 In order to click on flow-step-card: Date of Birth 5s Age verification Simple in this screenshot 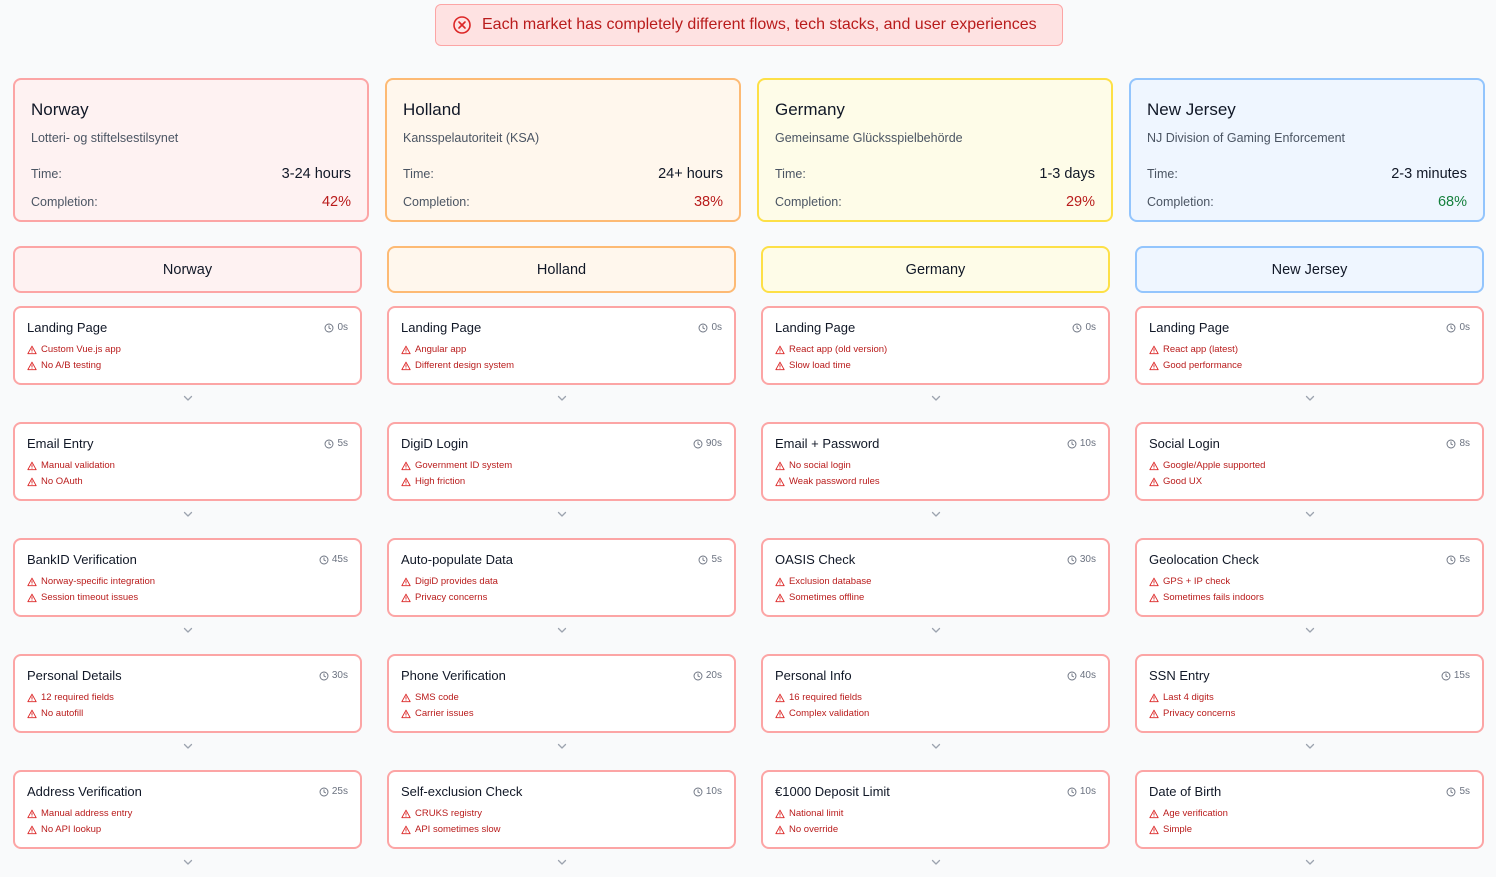, I will do `click(1309, 809)`.